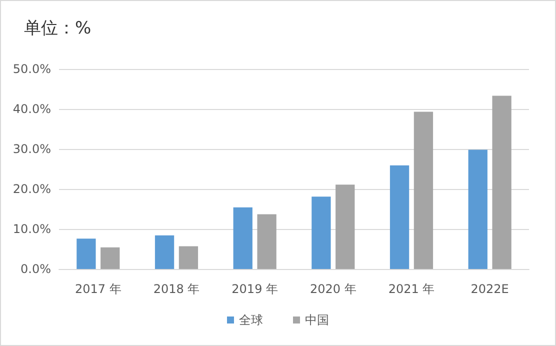  What do you see at coordinates (58, 28) in the screenshot?
I see `chart-title: 单位：%` at bounding box center [58, 28].